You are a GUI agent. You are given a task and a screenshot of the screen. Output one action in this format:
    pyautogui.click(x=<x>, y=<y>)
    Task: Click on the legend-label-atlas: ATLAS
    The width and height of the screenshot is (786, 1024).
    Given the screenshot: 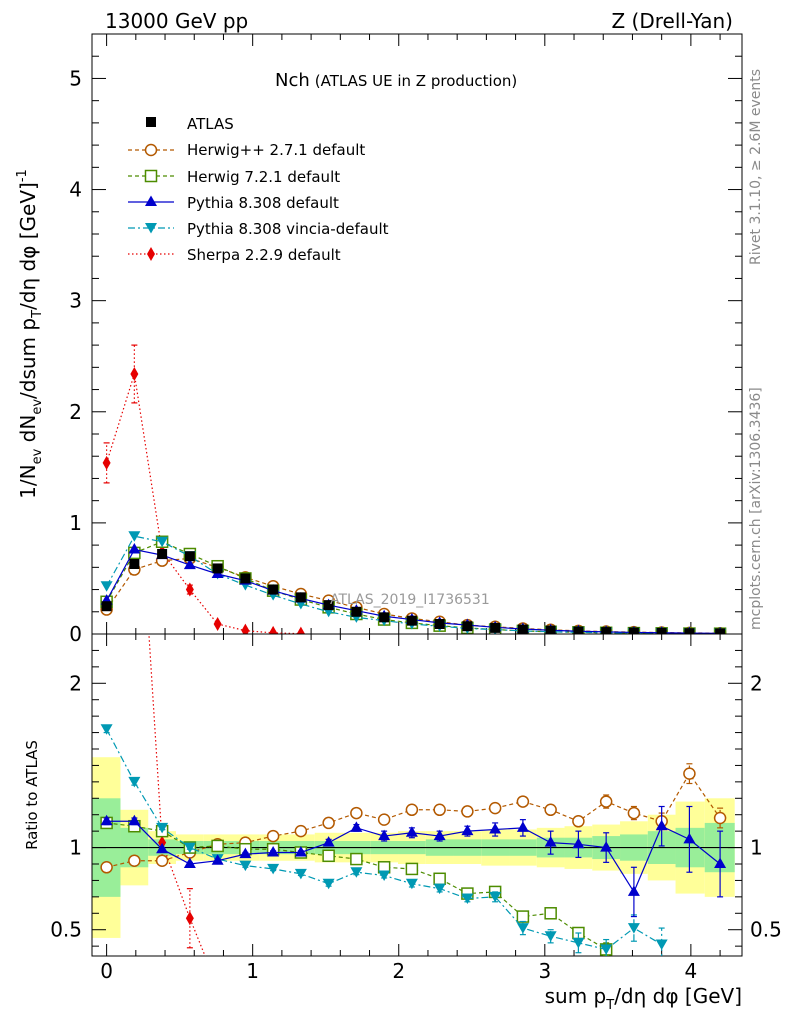 What is the action you would take?
    pyautogui.click(x=210, y=124)
    